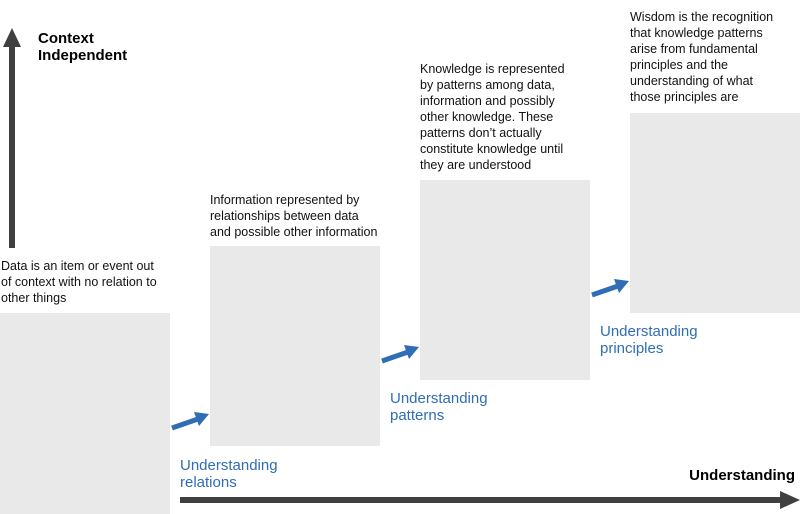  I want to click on vertical-axis-label-line1: Context, so click(66, 38).